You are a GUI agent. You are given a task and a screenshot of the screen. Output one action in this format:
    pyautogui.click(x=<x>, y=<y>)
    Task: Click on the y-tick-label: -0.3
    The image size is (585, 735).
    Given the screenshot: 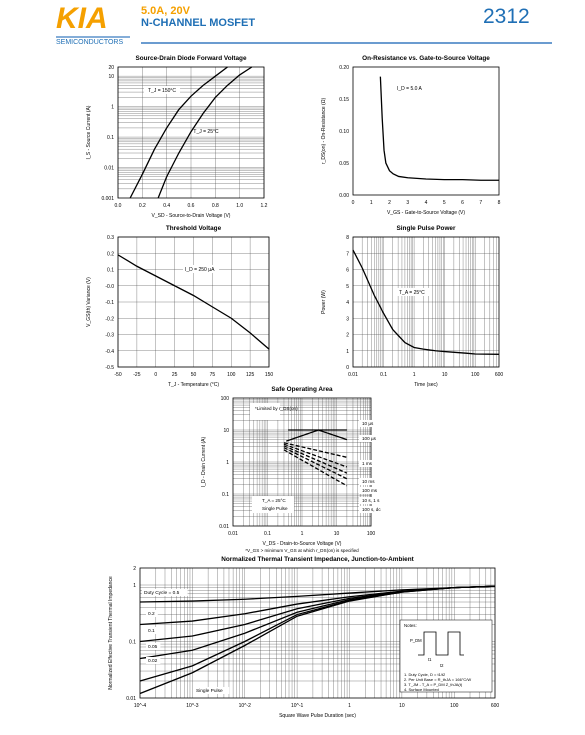 What is the action you would take?
    pyautogui.click(x=109, y=336)
    